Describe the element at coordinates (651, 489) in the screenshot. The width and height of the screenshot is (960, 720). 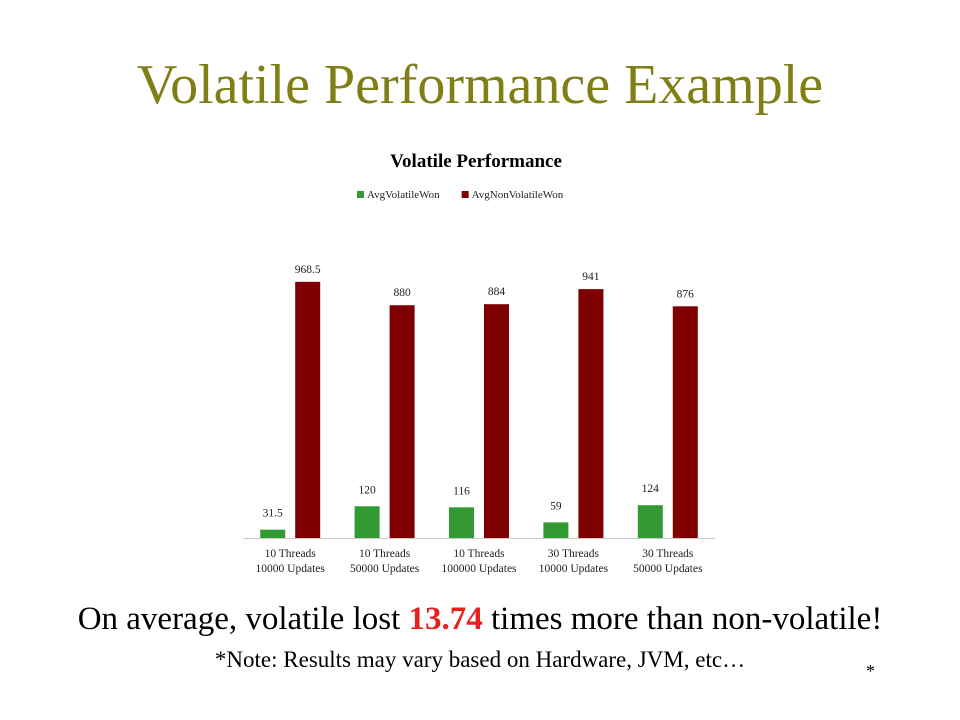
I see `data-label-AvgVolatileWon-4: 124` at that location.